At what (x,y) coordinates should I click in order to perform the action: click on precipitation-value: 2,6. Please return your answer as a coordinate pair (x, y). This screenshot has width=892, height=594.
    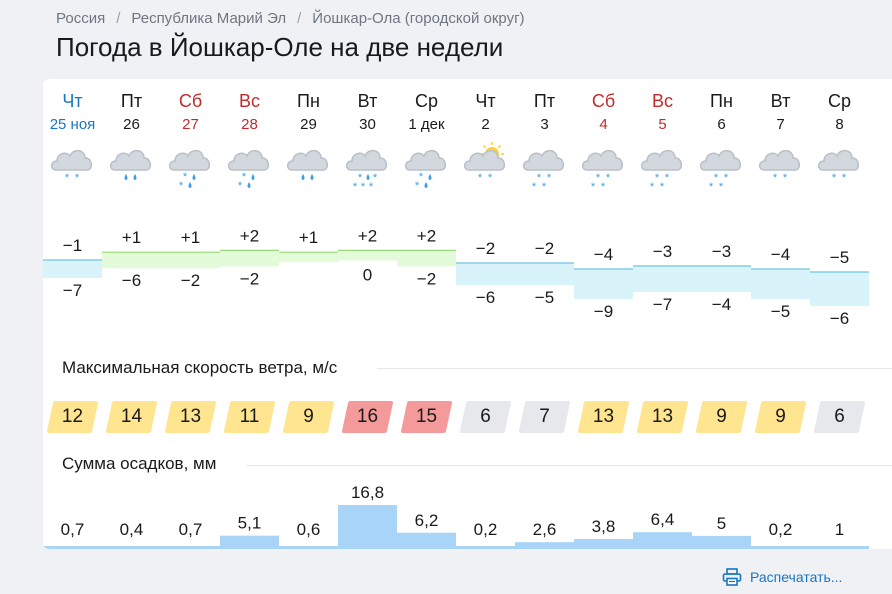
    Looking at the image, I should click on (545, 529).